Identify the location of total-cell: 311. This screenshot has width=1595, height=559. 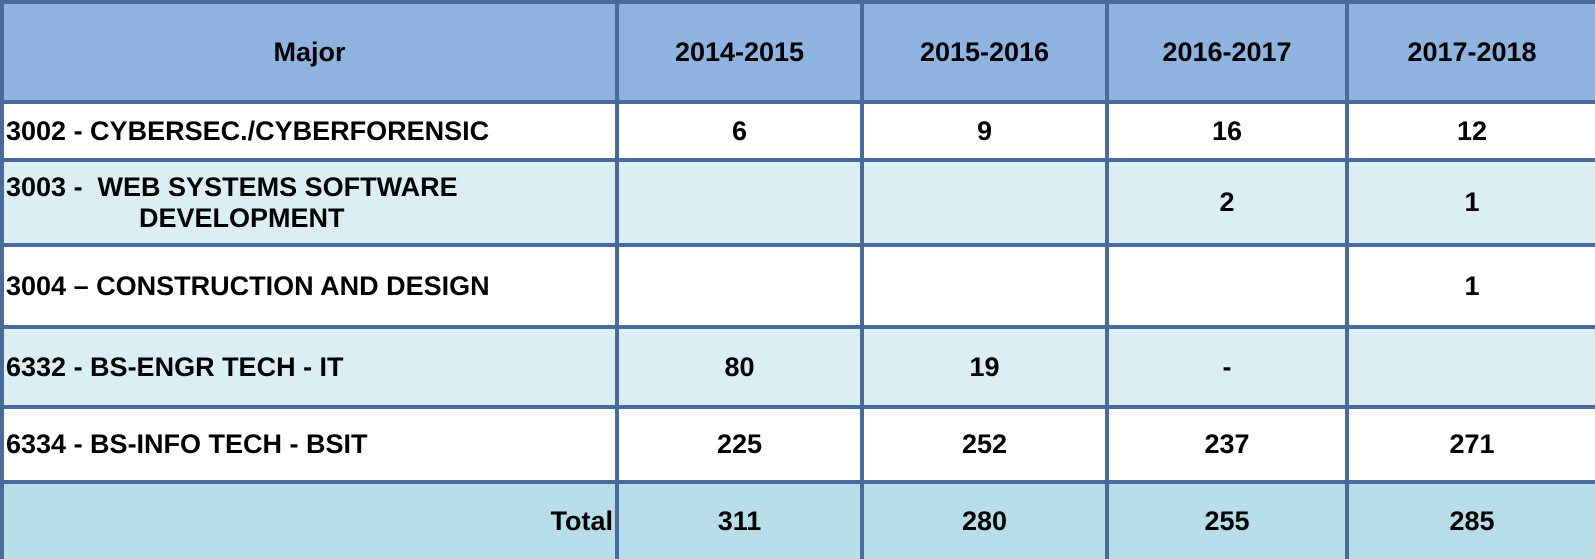
(739, 519).